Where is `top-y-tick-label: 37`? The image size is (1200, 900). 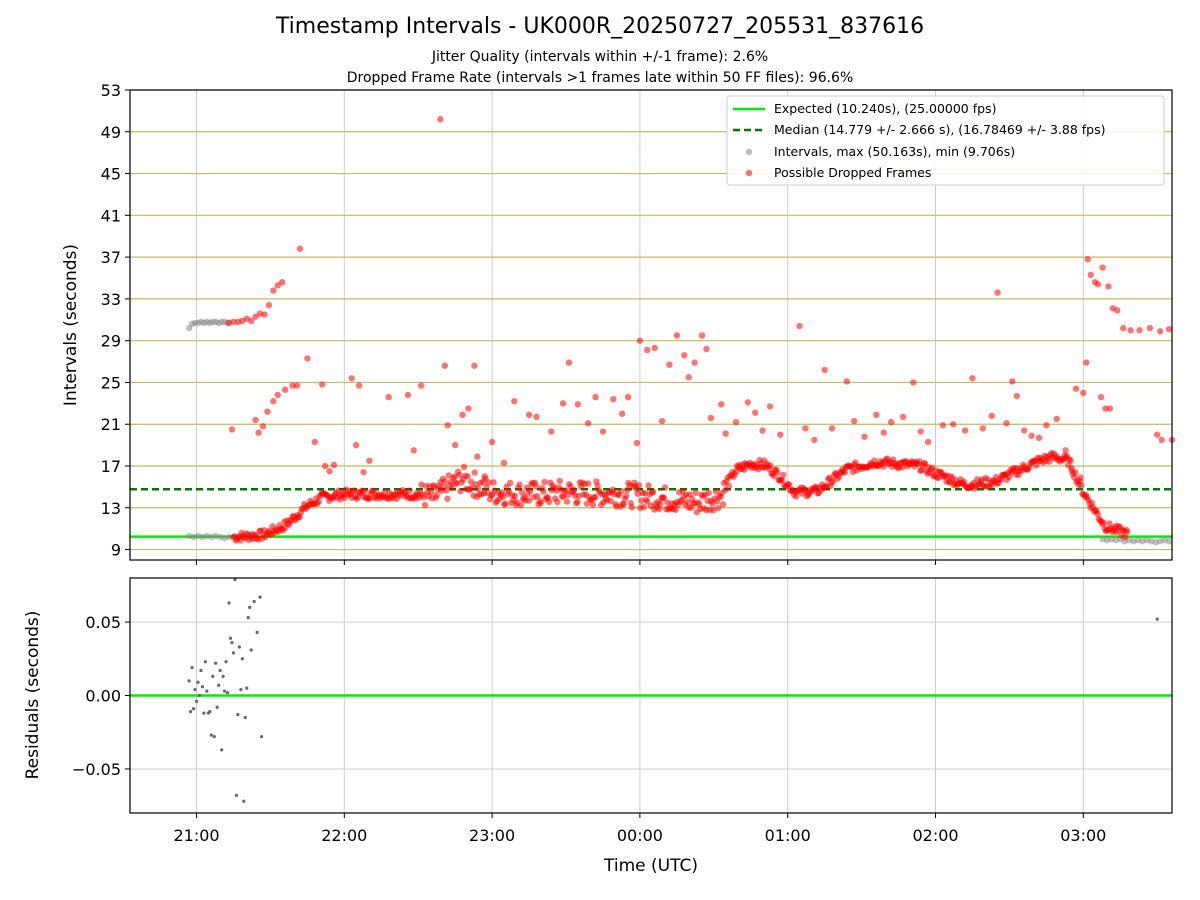 top-y-tick-label: 37 is located at coordinates (111, 257).